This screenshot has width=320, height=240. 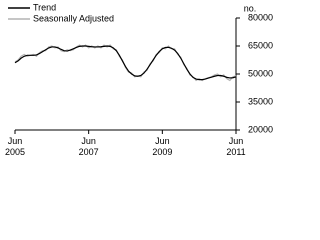 What do you see at coordinates (73, 18) in the screenshot?
I see `legend-label: Seasonally Adjusted` at bounding box center [73, 18].